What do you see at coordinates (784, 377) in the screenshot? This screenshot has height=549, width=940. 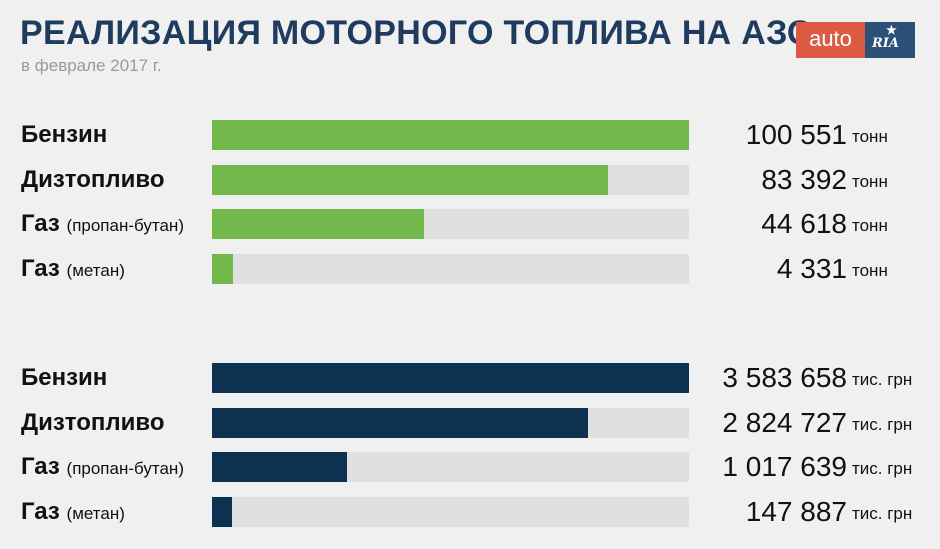 I see `value-label: 3 583 658` at bounding box center [784, 377].